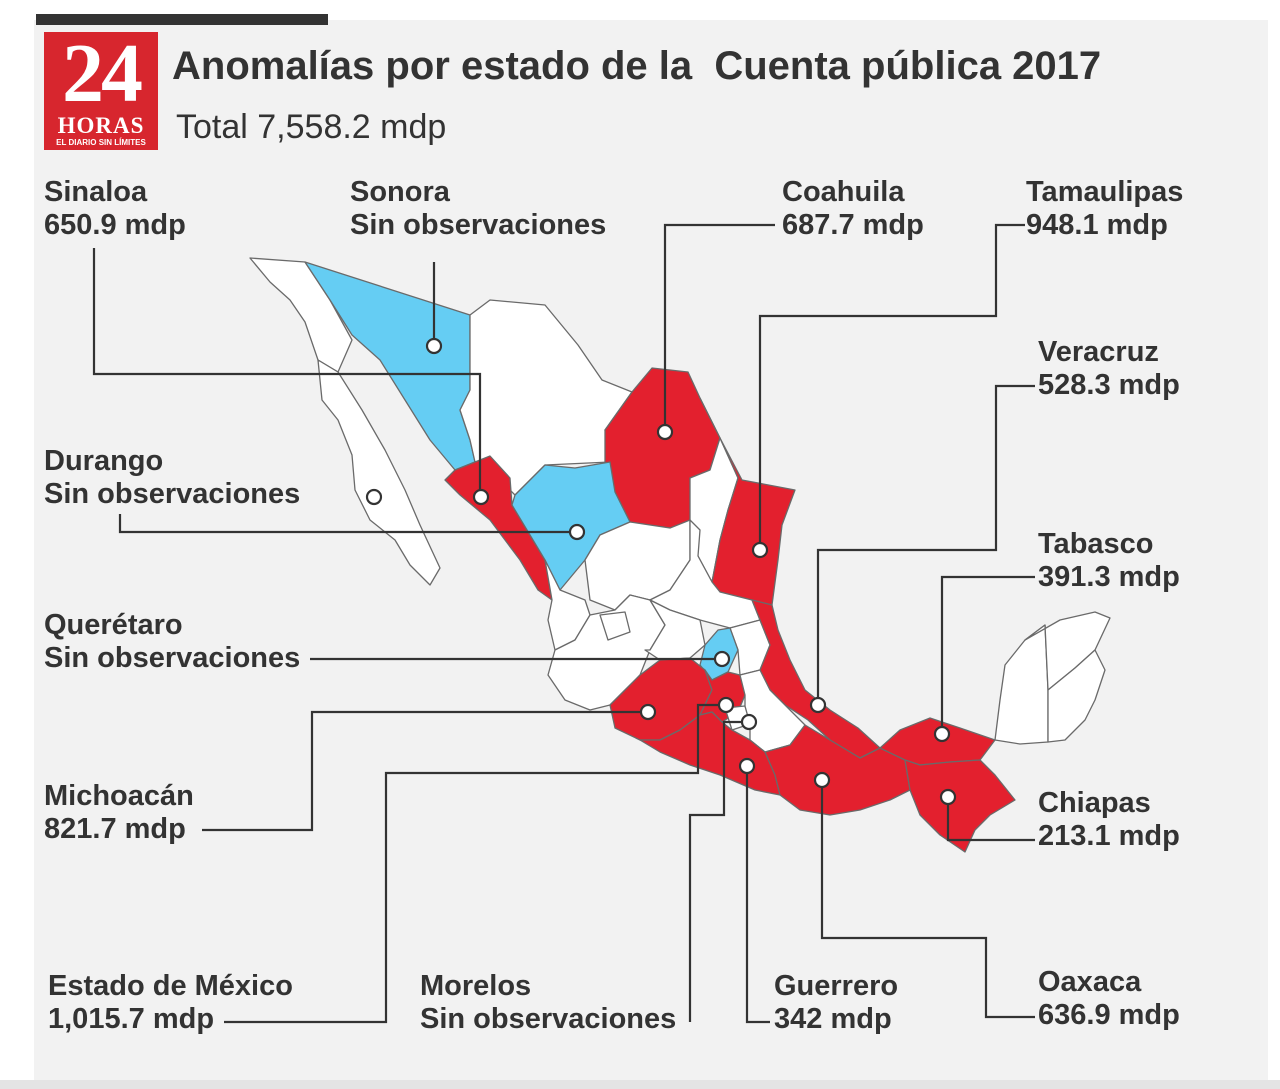 This screenshot has height=1089, width=1280. What do you see at coordinates (481, 497) in the screenshot?
I see `marker-sinaloa` at bounding box center [481, 497].